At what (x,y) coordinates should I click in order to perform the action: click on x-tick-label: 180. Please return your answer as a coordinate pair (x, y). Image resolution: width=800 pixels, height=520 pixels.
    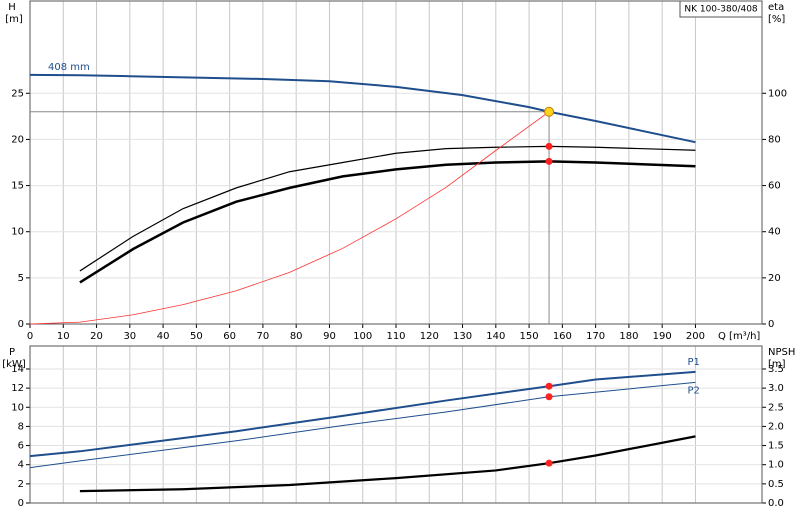
    Looking at the image, I should click on (628, 336).